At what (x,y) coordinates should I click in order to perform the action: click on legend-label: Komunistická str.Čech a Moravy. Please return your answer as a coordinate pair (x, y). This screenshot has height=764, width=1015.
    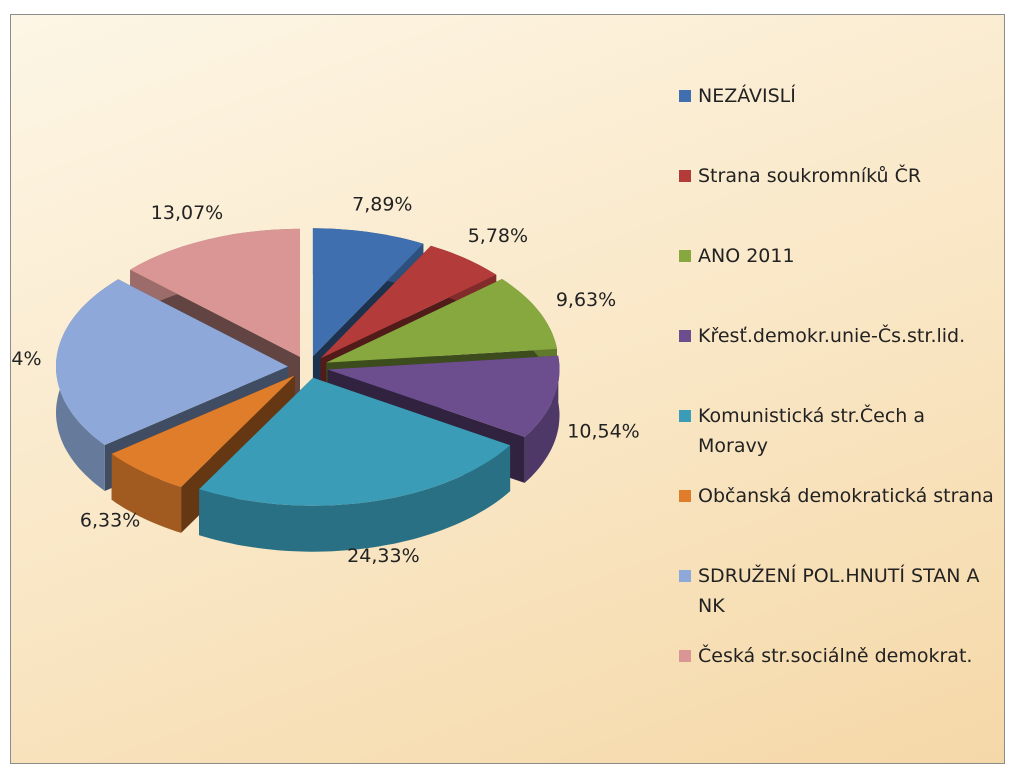
    Looking at the image, I should click on (812, 431).